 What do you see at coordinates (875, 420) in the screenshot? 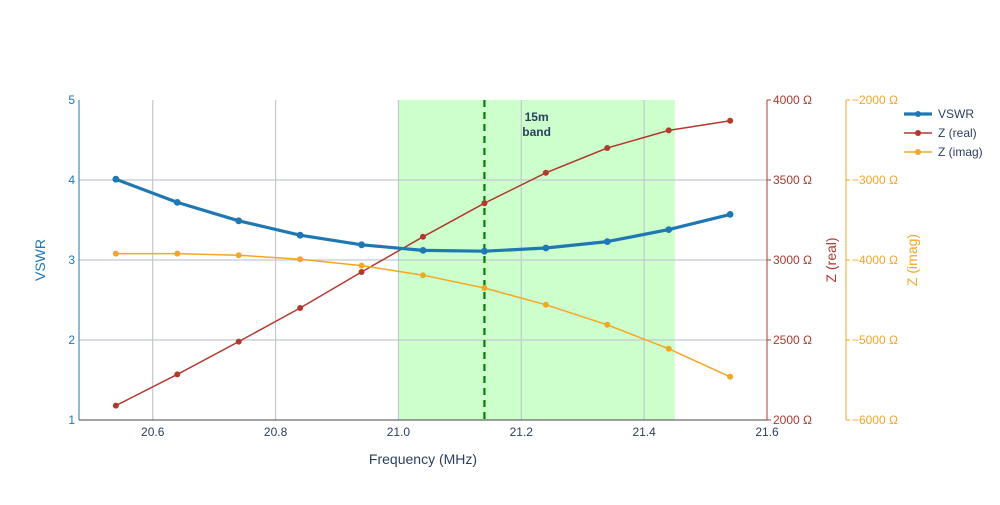
I see `zimag-tick-label: −6000 Ω` at bounding box center [875, 420].